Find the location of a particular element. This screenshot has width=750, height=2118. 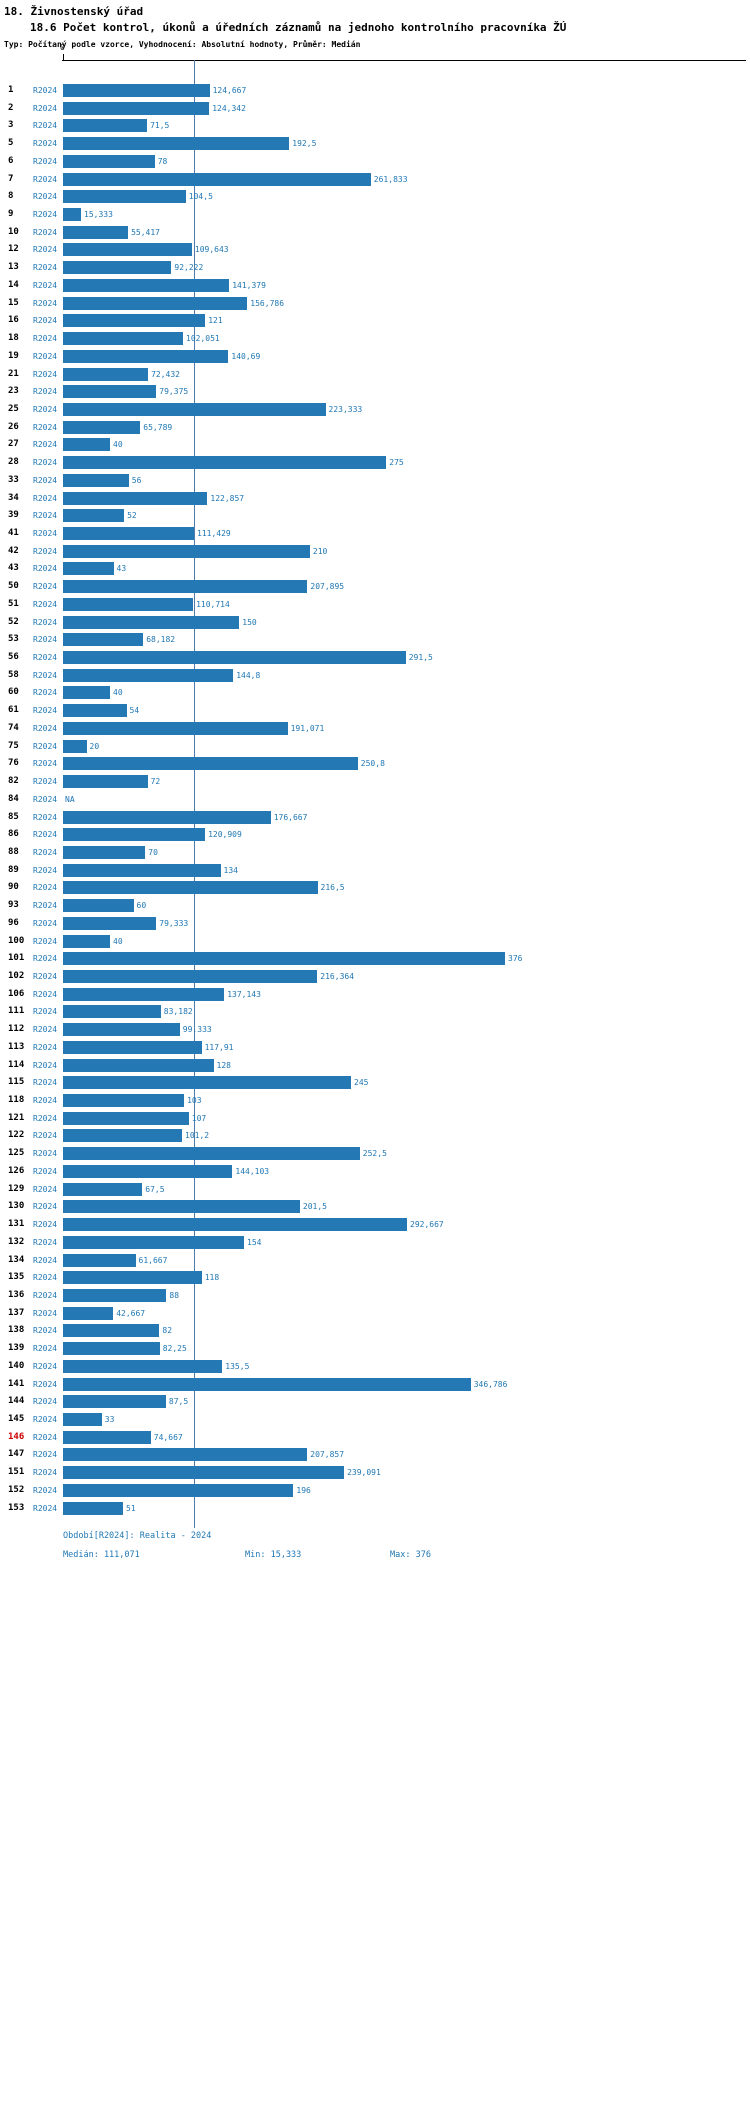

bar-row: 113 R2024 117,91 is located at coordinates (375, 1048).